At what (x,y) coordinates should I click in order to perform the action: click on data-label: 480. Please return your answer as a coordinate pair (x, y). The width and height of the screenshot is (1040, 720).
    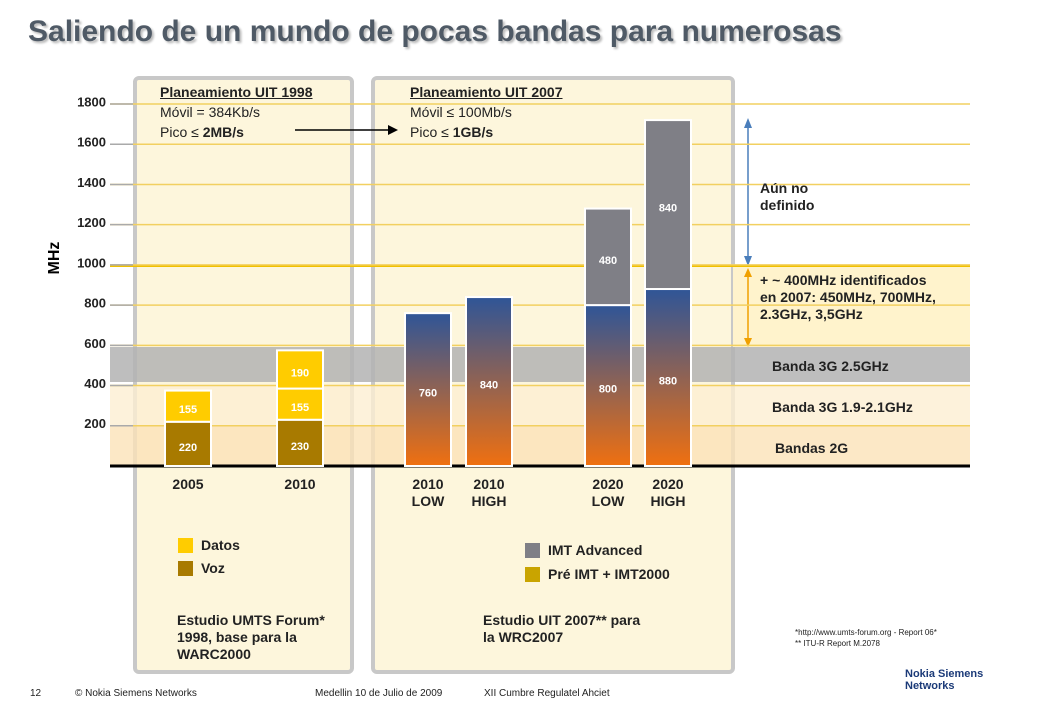
    Looking at the image, I should click on (608, 261).